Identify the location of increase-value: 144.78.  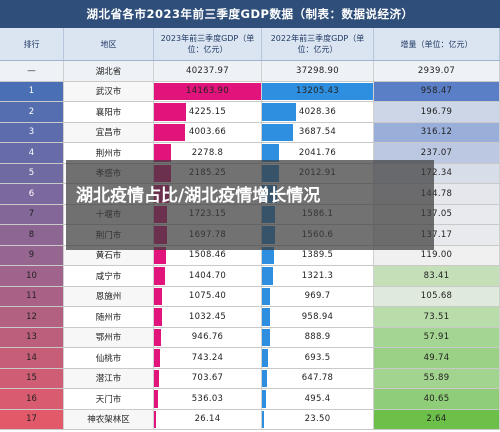
(436, 193).